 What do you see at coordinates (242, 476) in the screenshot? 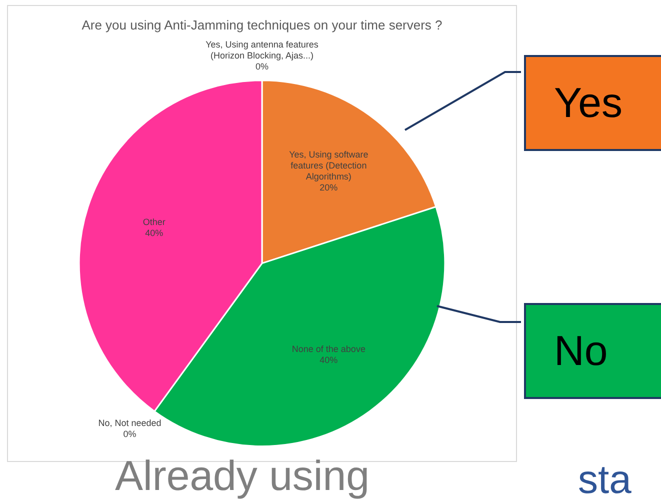
I see `text: Already using` at bounding box center [242, 476].